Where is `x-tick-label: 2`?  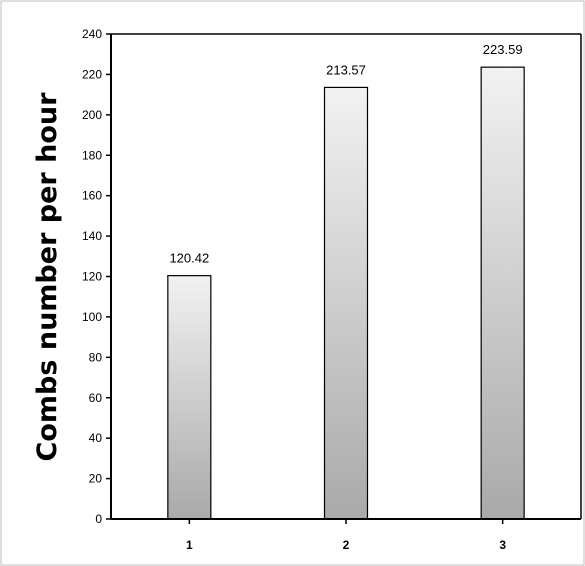
x-tick-label: 2 is located at coordinates (346, 545).